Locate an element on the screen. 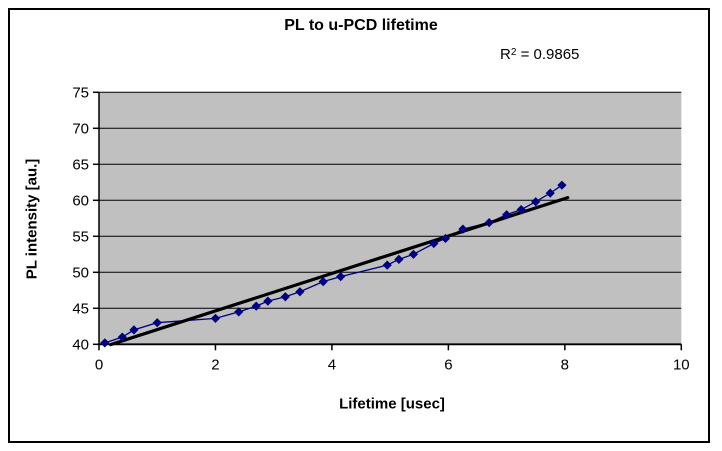 The width and height of the screenshot is (722, 451). x-tick-label: 10 is located at coordinates (681, 364).